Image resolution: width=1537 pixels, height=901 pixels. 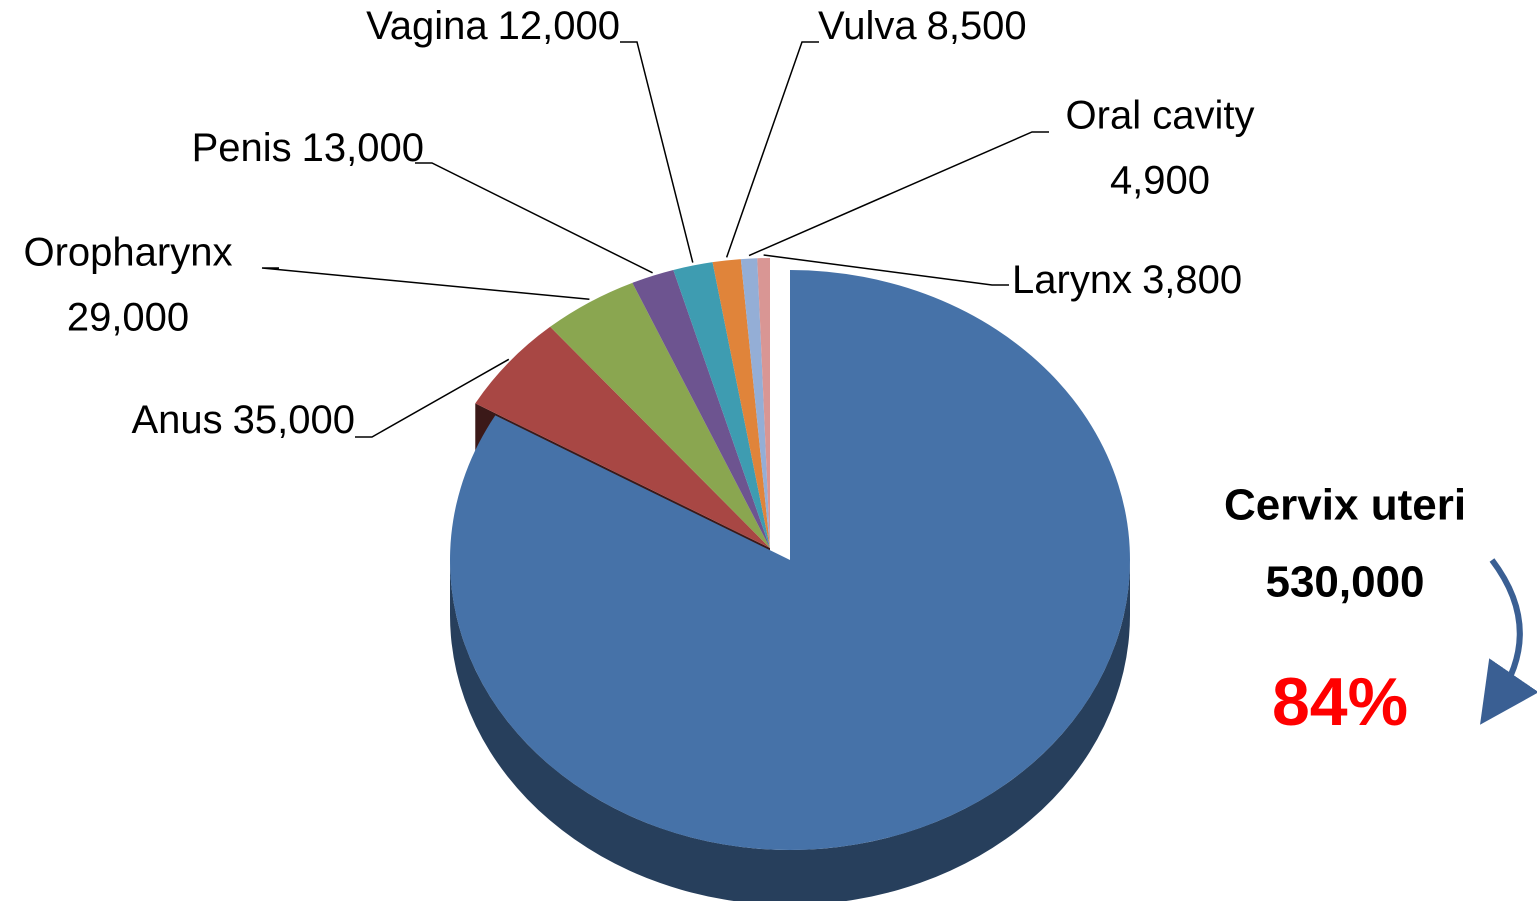 What do you see at coordinates (977, 26) in the screenshot?
I see `value-label: 8,500` at bounding box center [977, 26].